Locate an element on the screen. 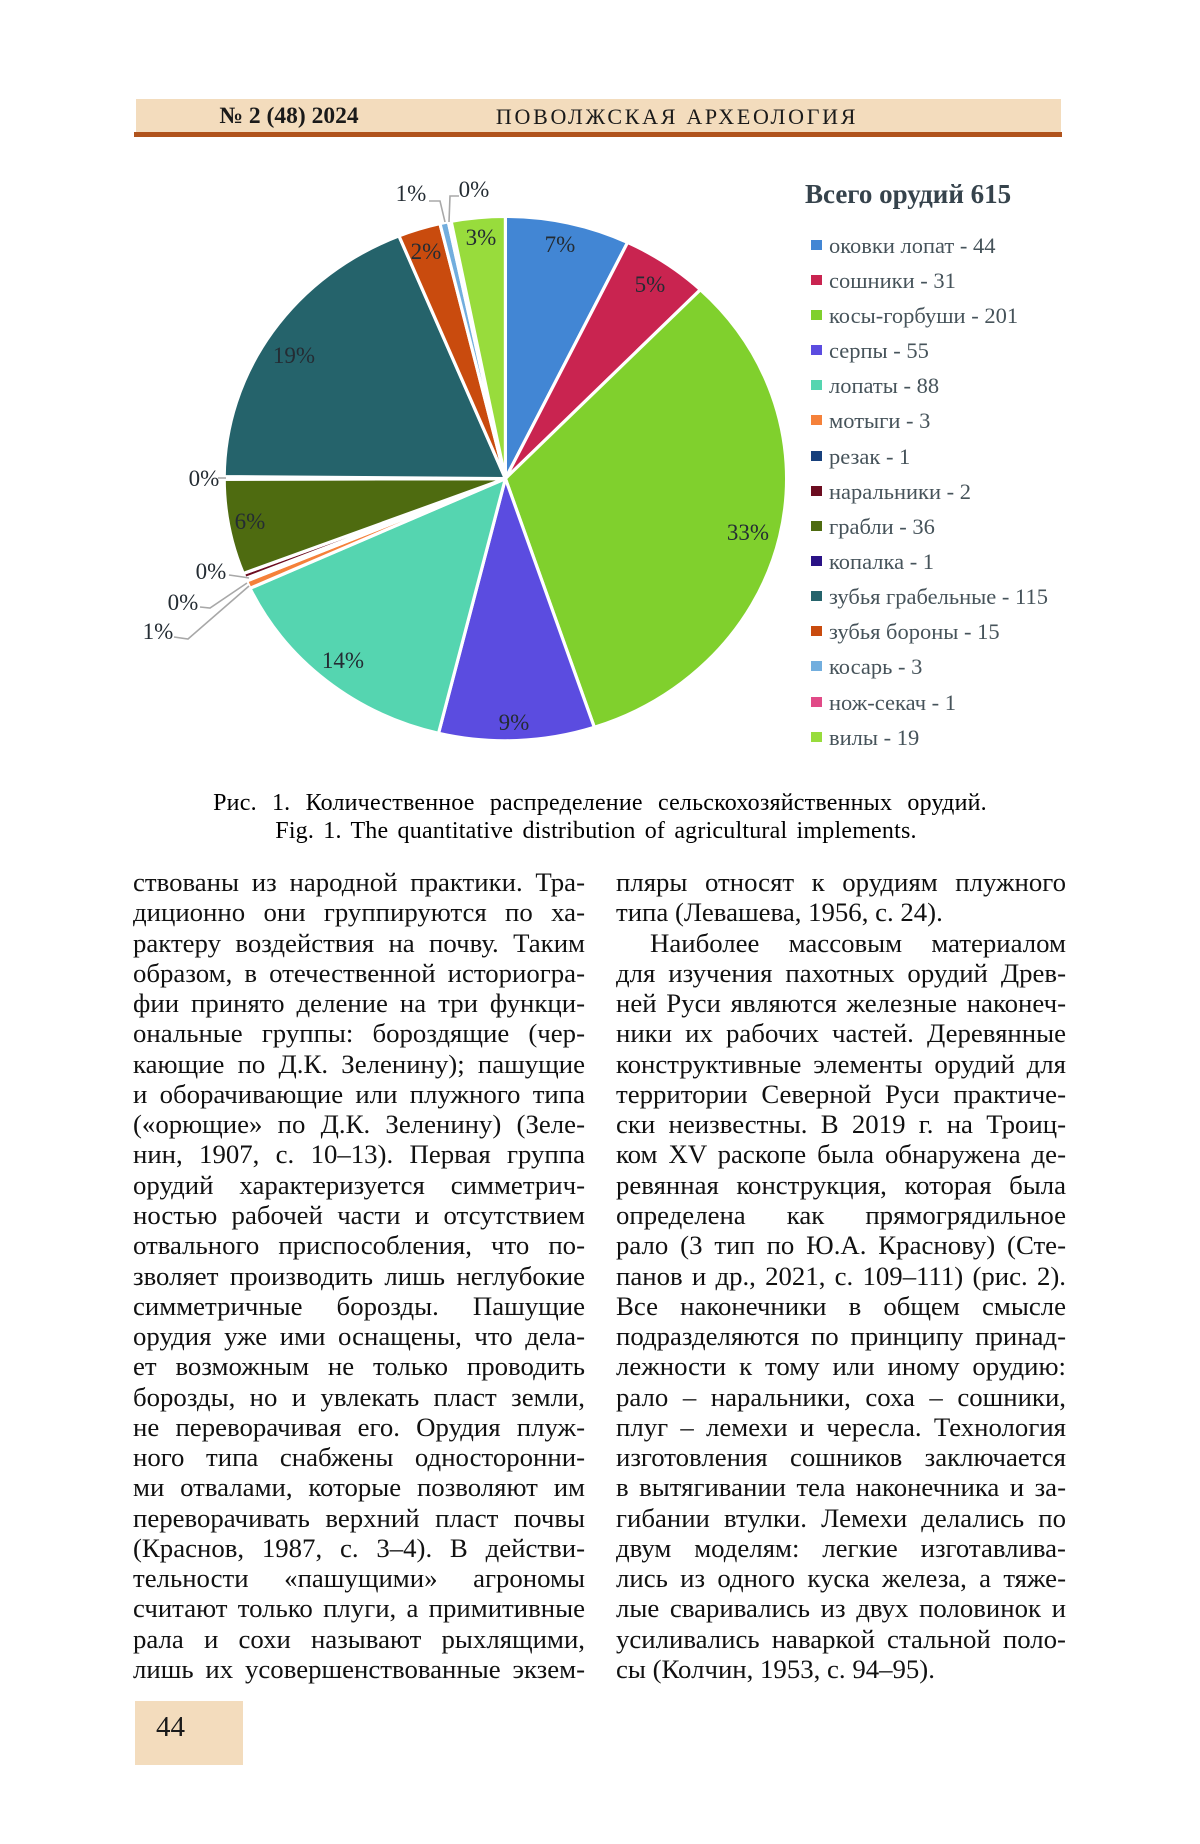 This screenshot has width=1200, height=1844. svg-text: 7% is located at coordinates (560, 244).